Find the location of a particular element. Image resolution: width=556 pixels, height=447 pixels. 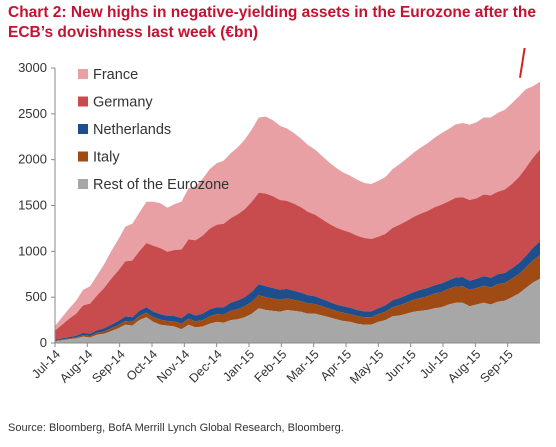

legend-swatch-rest-of-the-eurozone is located at coordinates (83, 184).